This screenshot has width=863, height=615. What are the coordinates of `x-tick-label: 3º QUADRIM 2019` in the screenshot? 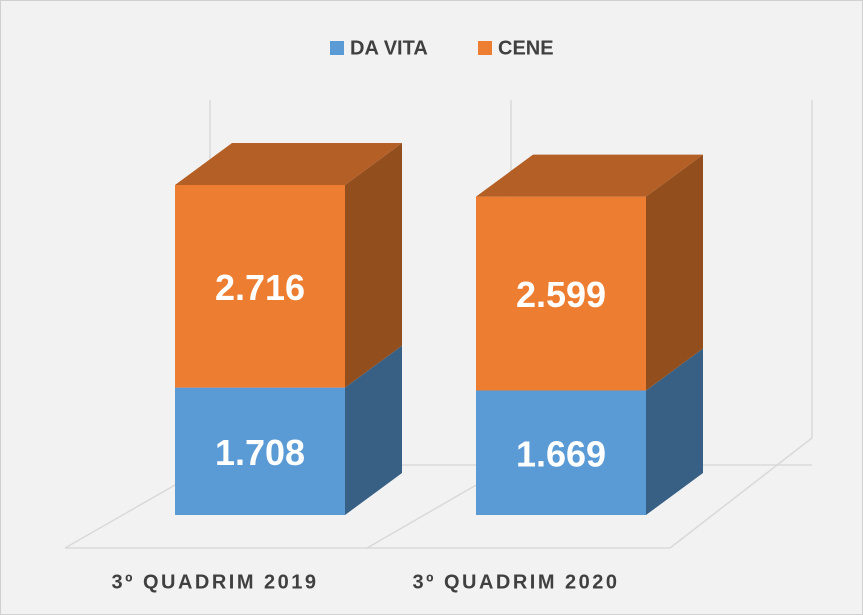 It's located at (214, 582).